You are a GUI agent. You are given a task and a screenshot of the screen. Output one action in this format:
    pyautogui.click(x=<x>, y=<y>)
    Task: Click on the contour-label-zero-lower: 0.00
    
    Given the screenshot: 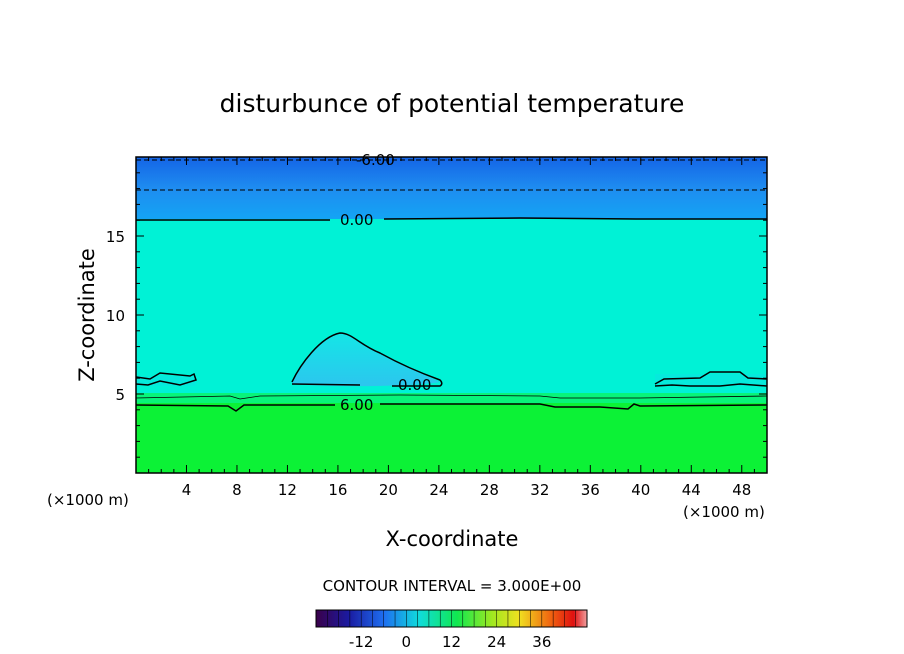 What is the action you would take?
    pyautogui.click(x=414, y=385)
    